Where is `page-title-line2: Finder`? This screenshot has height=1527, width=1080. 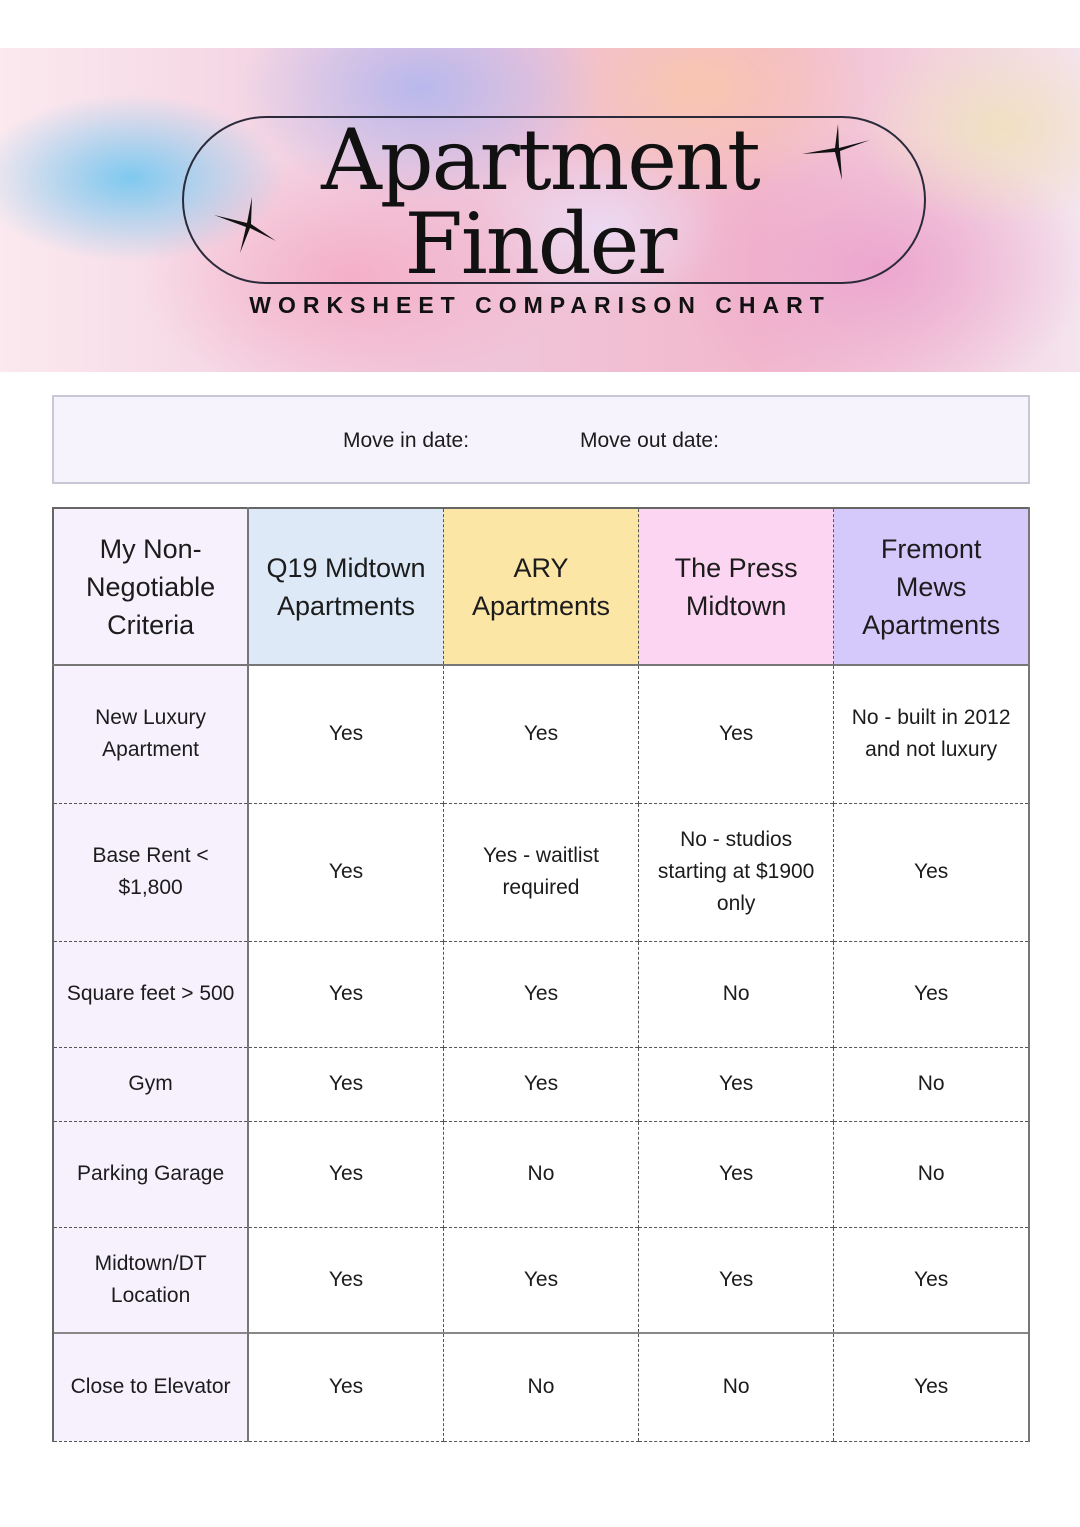
page-title-line2: Finder is located at coordinates (541, 244).